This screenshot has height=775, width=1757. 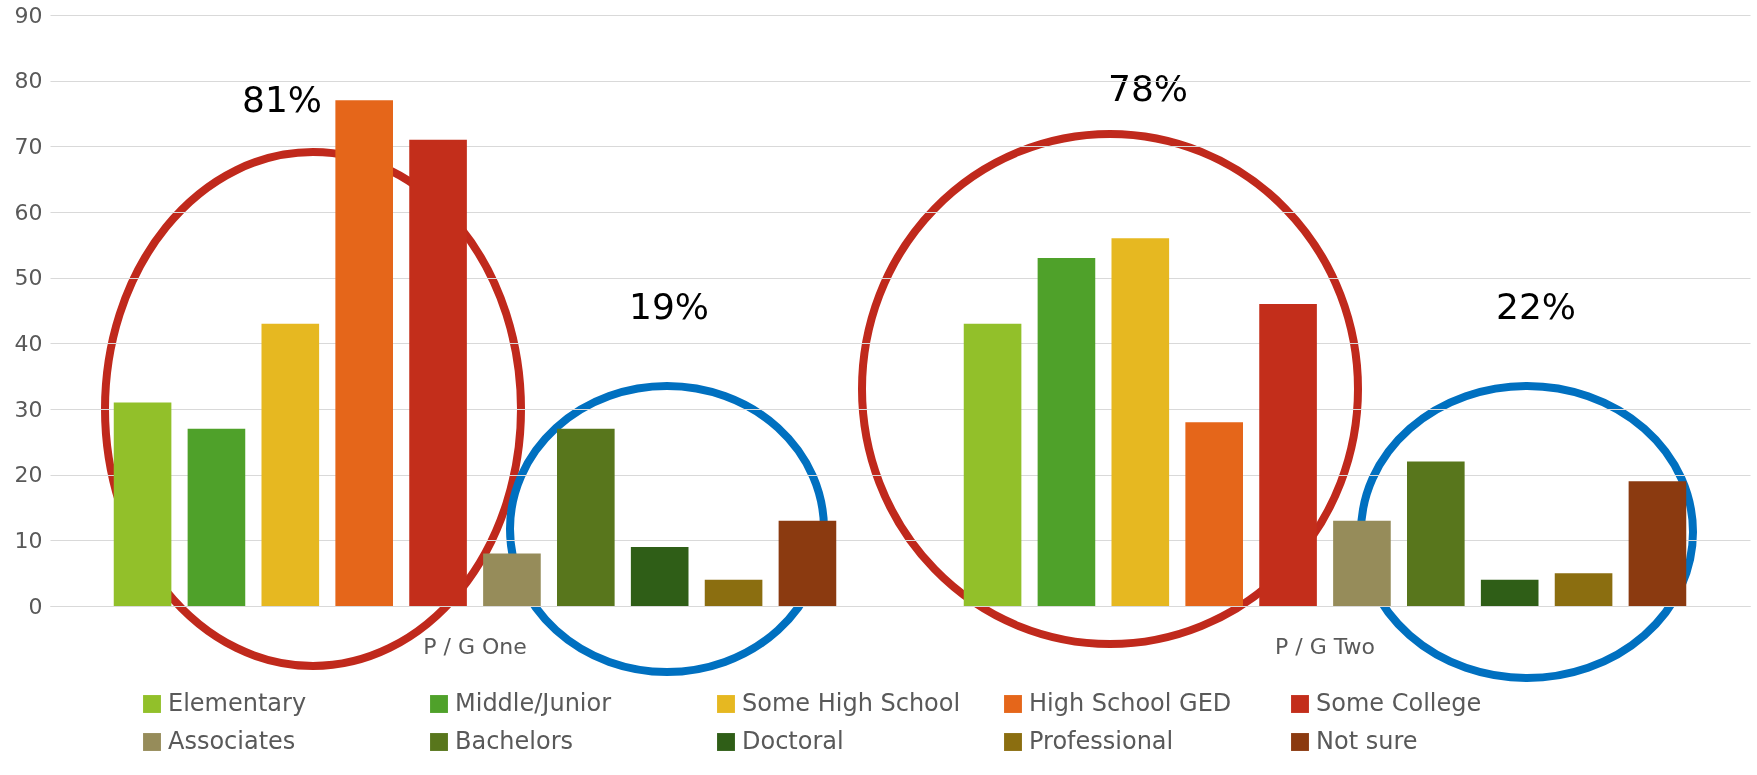 I want to click on annotation: 19%, so click(x=669, y=306).